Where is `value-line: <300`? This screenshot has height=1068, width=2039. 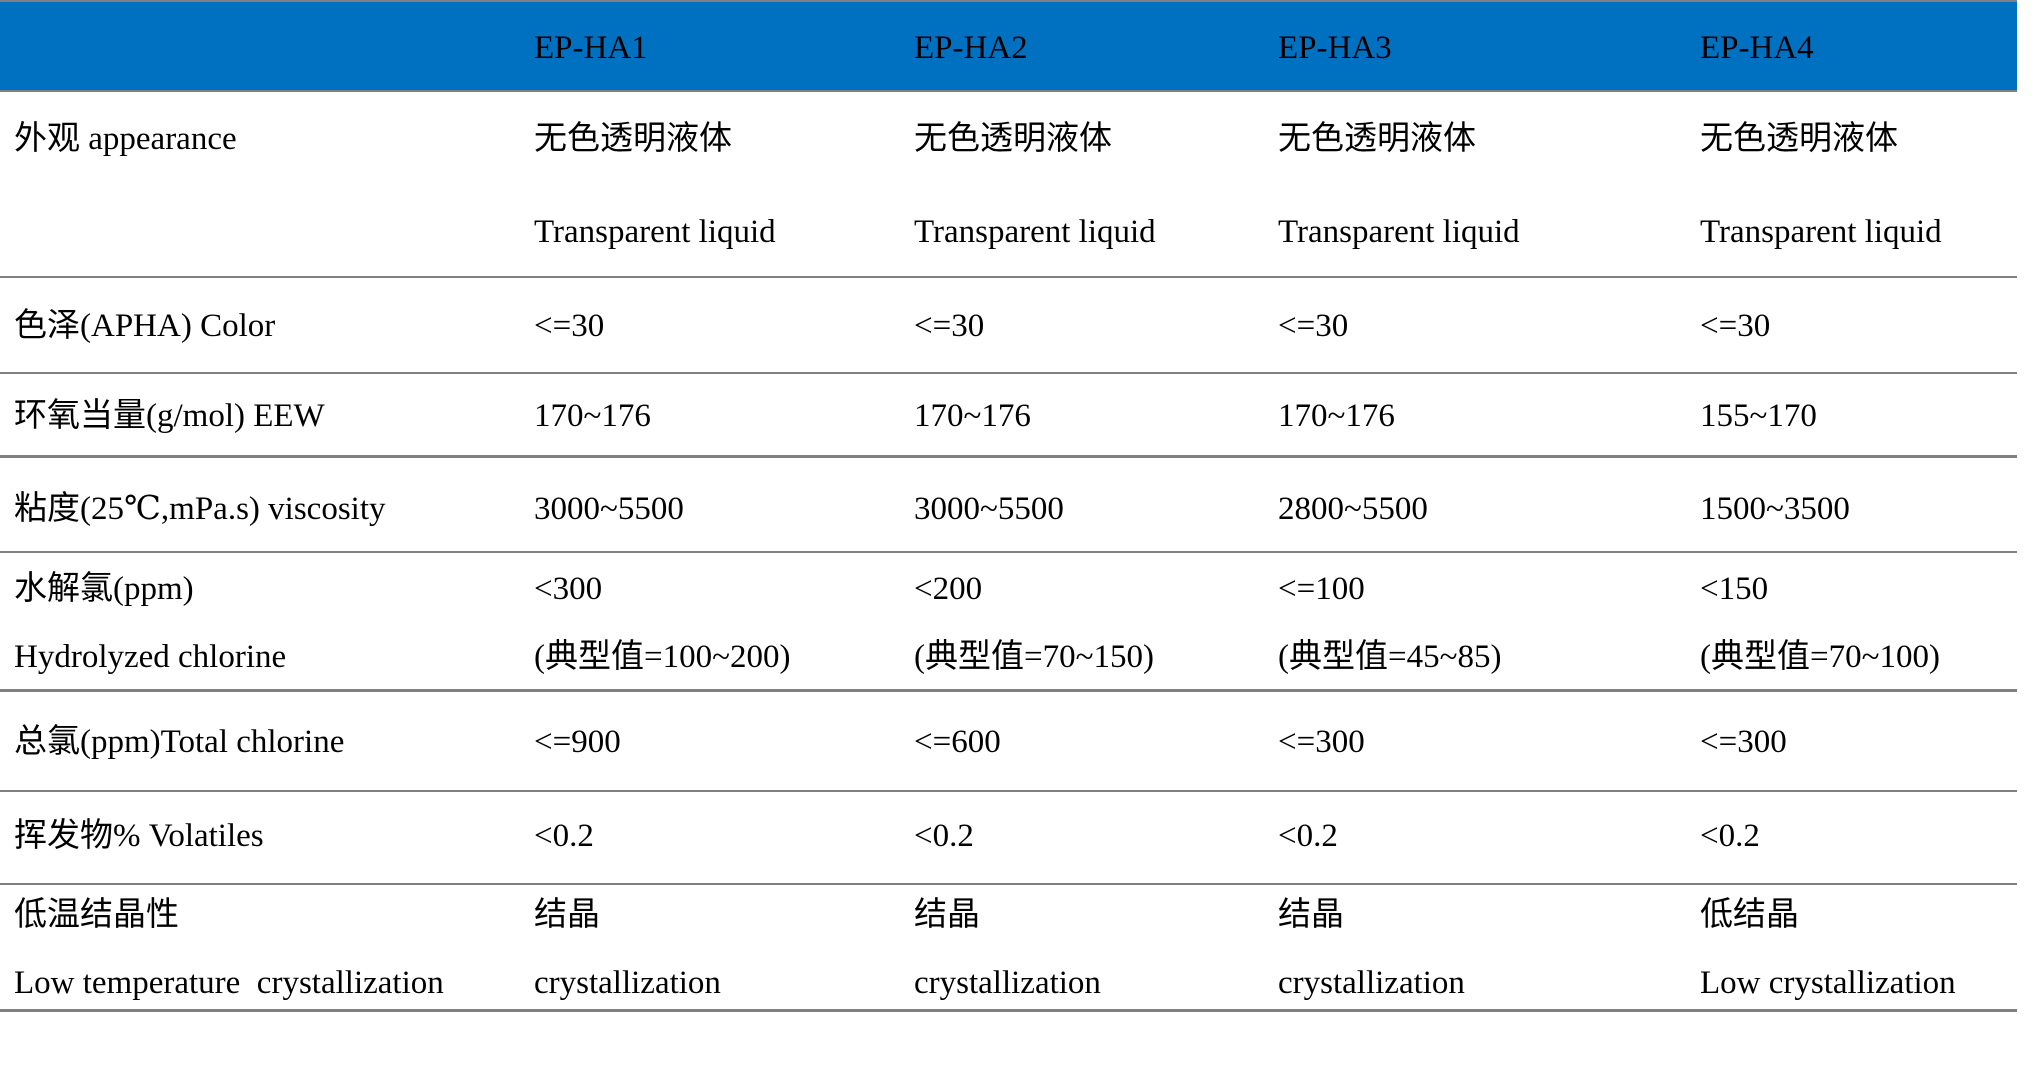
value-line: <300 is located at coordinates (568, 589).